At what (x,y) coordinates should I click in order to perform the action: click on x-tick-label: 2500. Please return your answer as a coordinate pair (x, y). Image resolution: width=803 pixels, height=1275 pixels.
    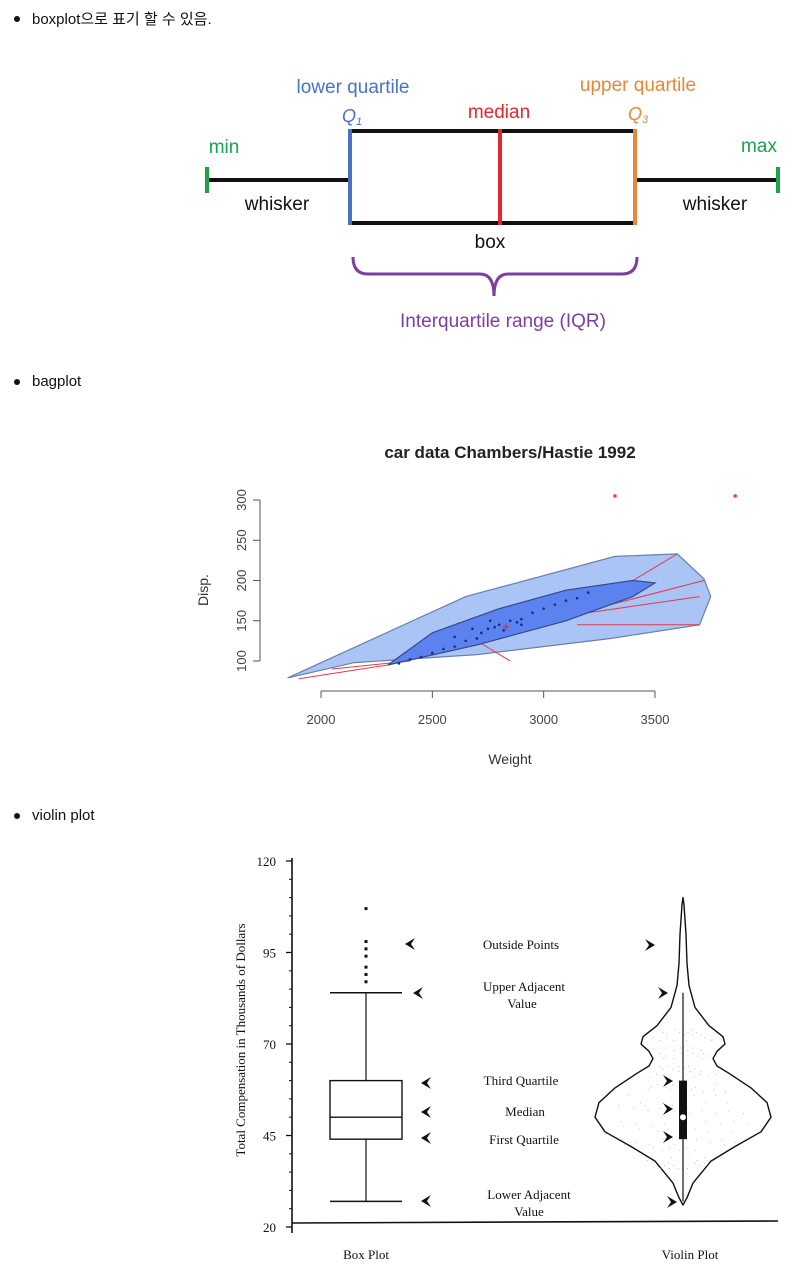
    Looking at the image, I should click on (432, 719).